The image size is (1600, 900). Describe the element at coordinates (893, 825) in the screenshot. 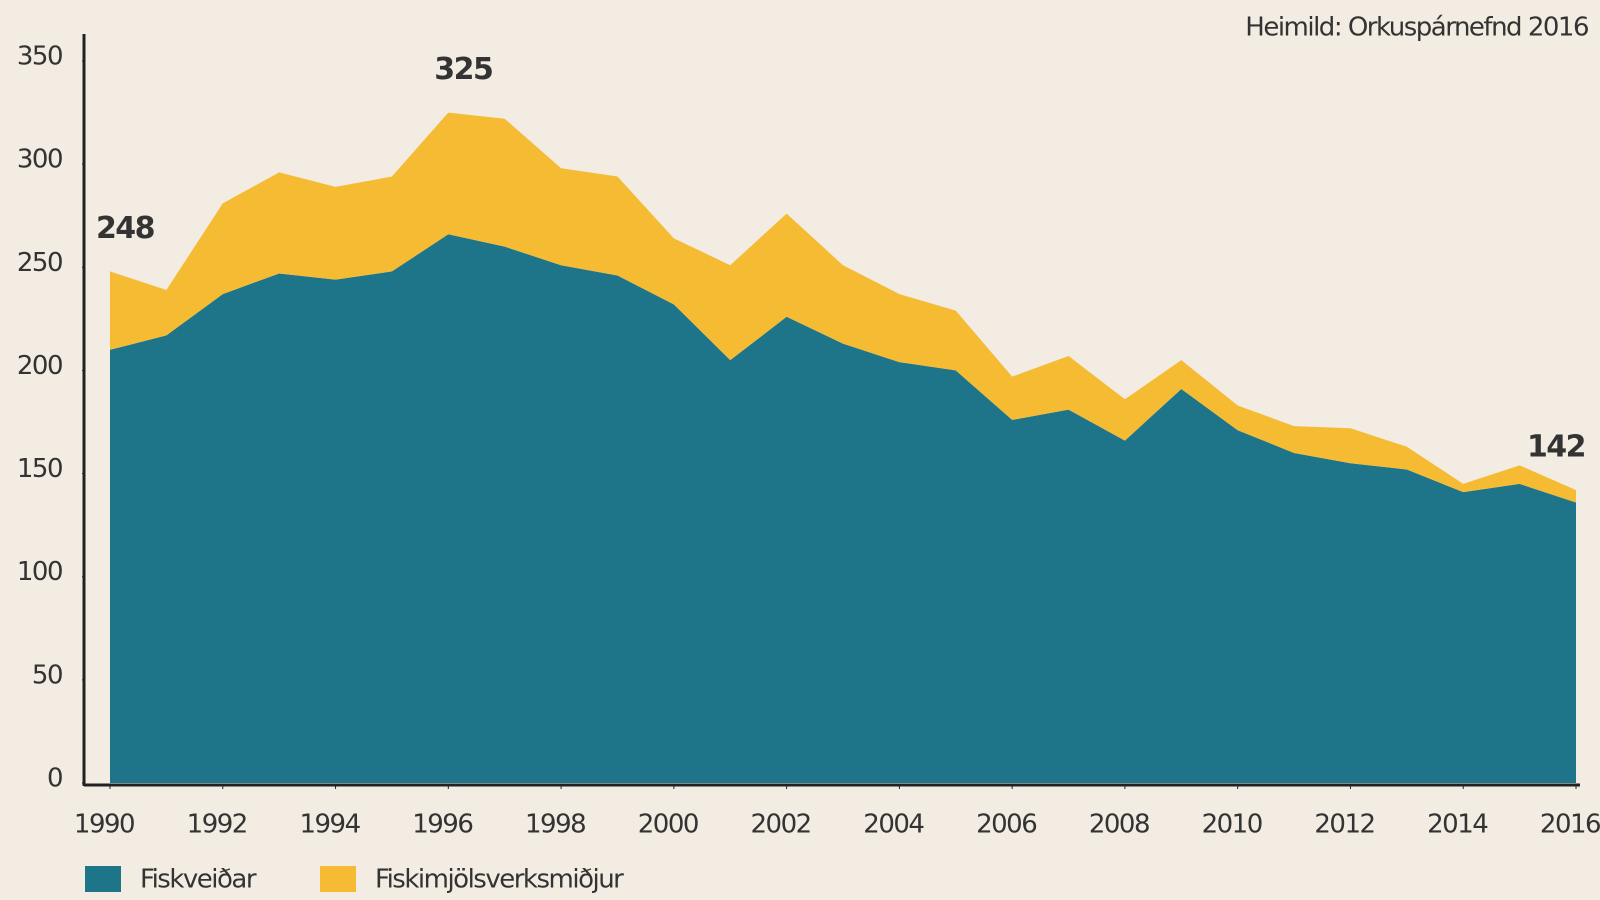

I see `x-tick-label: 2004` at that location.